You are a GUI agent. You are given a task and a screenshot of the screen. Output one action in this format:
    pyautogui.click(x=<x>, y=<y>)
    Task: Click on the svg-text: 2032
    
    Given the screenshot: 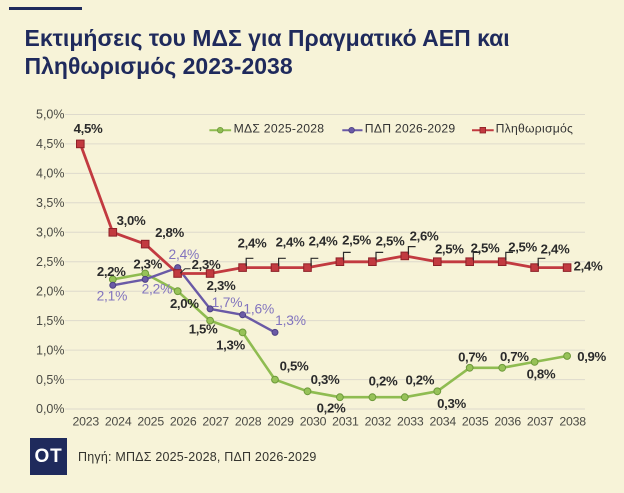 What is the action you would take?
    pyautogui.click(x=378, y=422)
    